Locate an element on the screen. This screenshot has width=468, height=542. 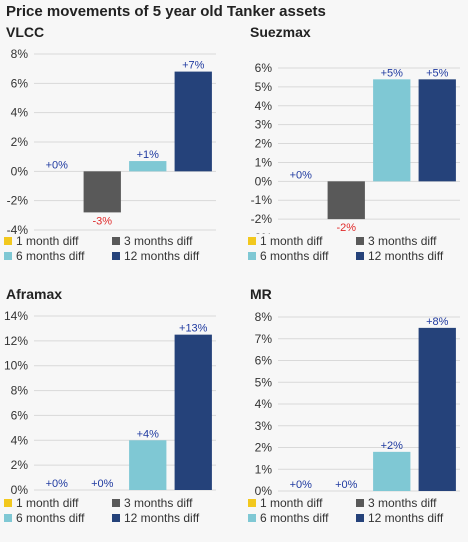
chart-title: Aframax is located at coordinates (34, 294).